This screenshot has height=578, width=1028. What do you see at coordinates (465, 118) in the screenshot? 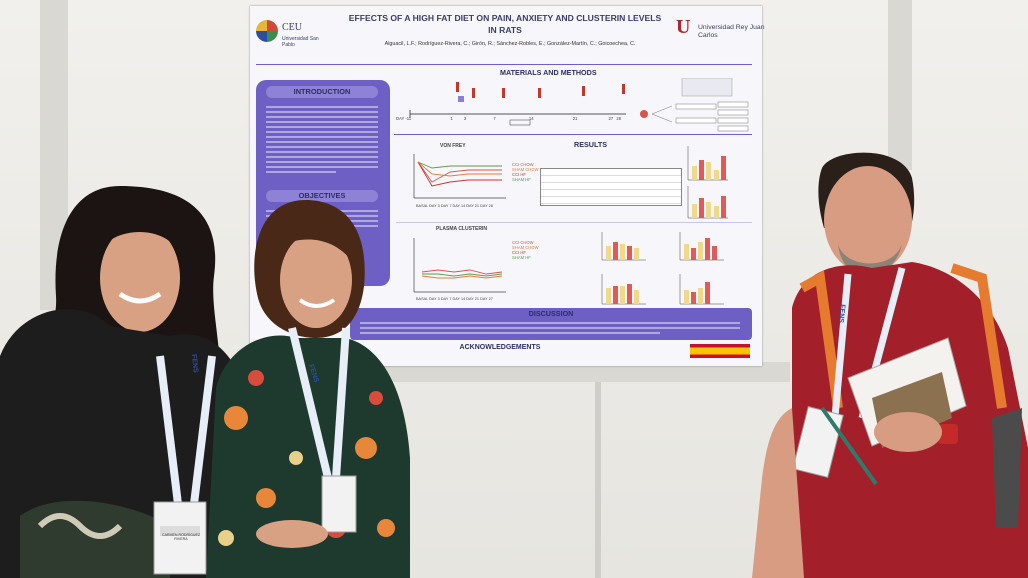
I see `timeline-day-label: 3` at bounding box center [465, 118].